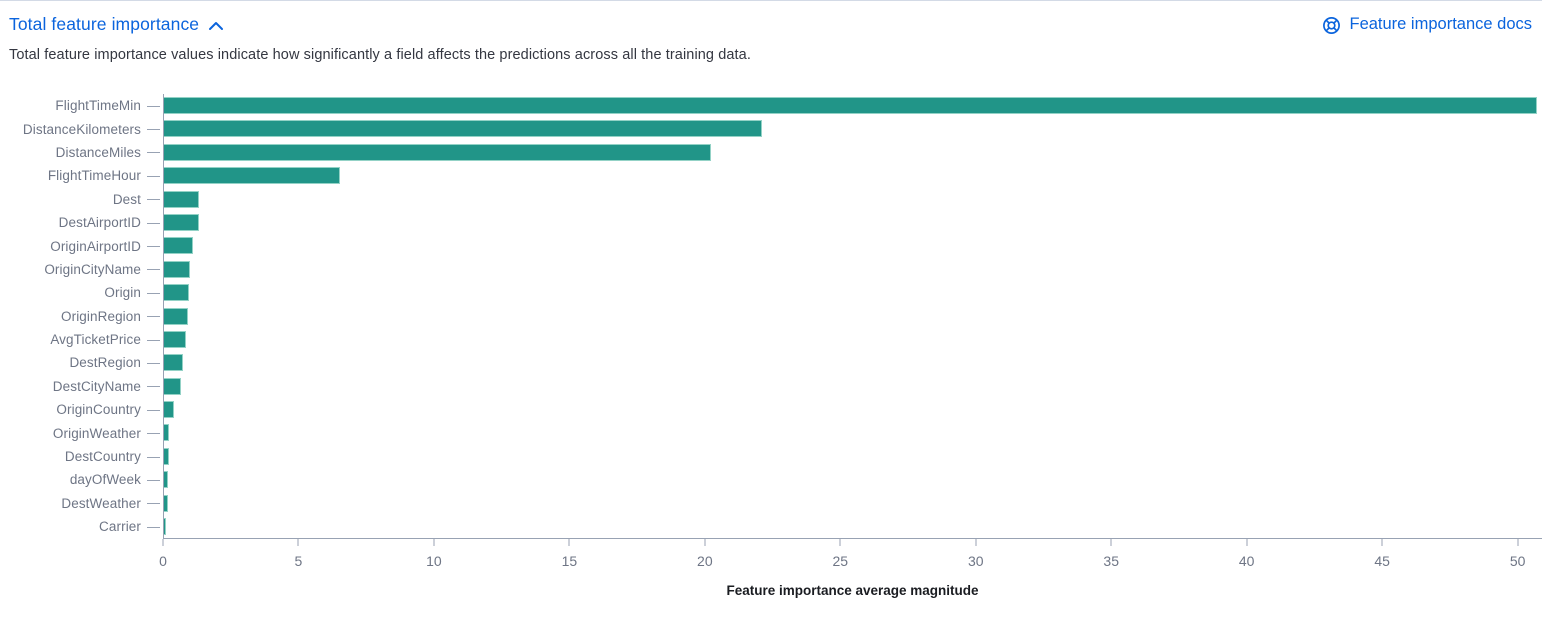 This screenshot has height=618, width=1542. What do you see at coordinates (771, 339) in the screenshot?
I see `chart-row: AvgTicketPrice` at bounding box center [771, 339].